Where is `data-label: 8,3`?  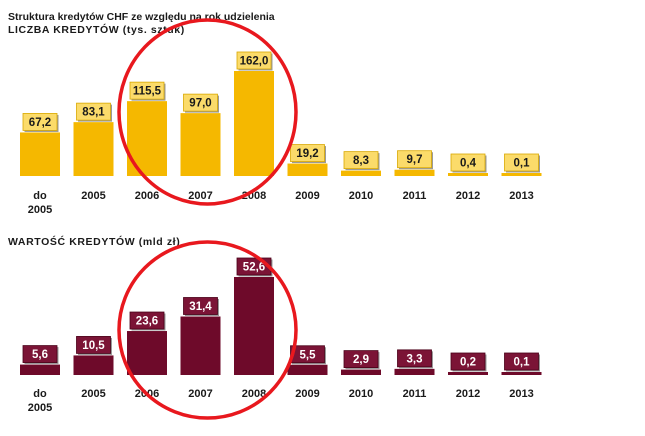 data-label: 8,3 is located at coordinates (361, 161).